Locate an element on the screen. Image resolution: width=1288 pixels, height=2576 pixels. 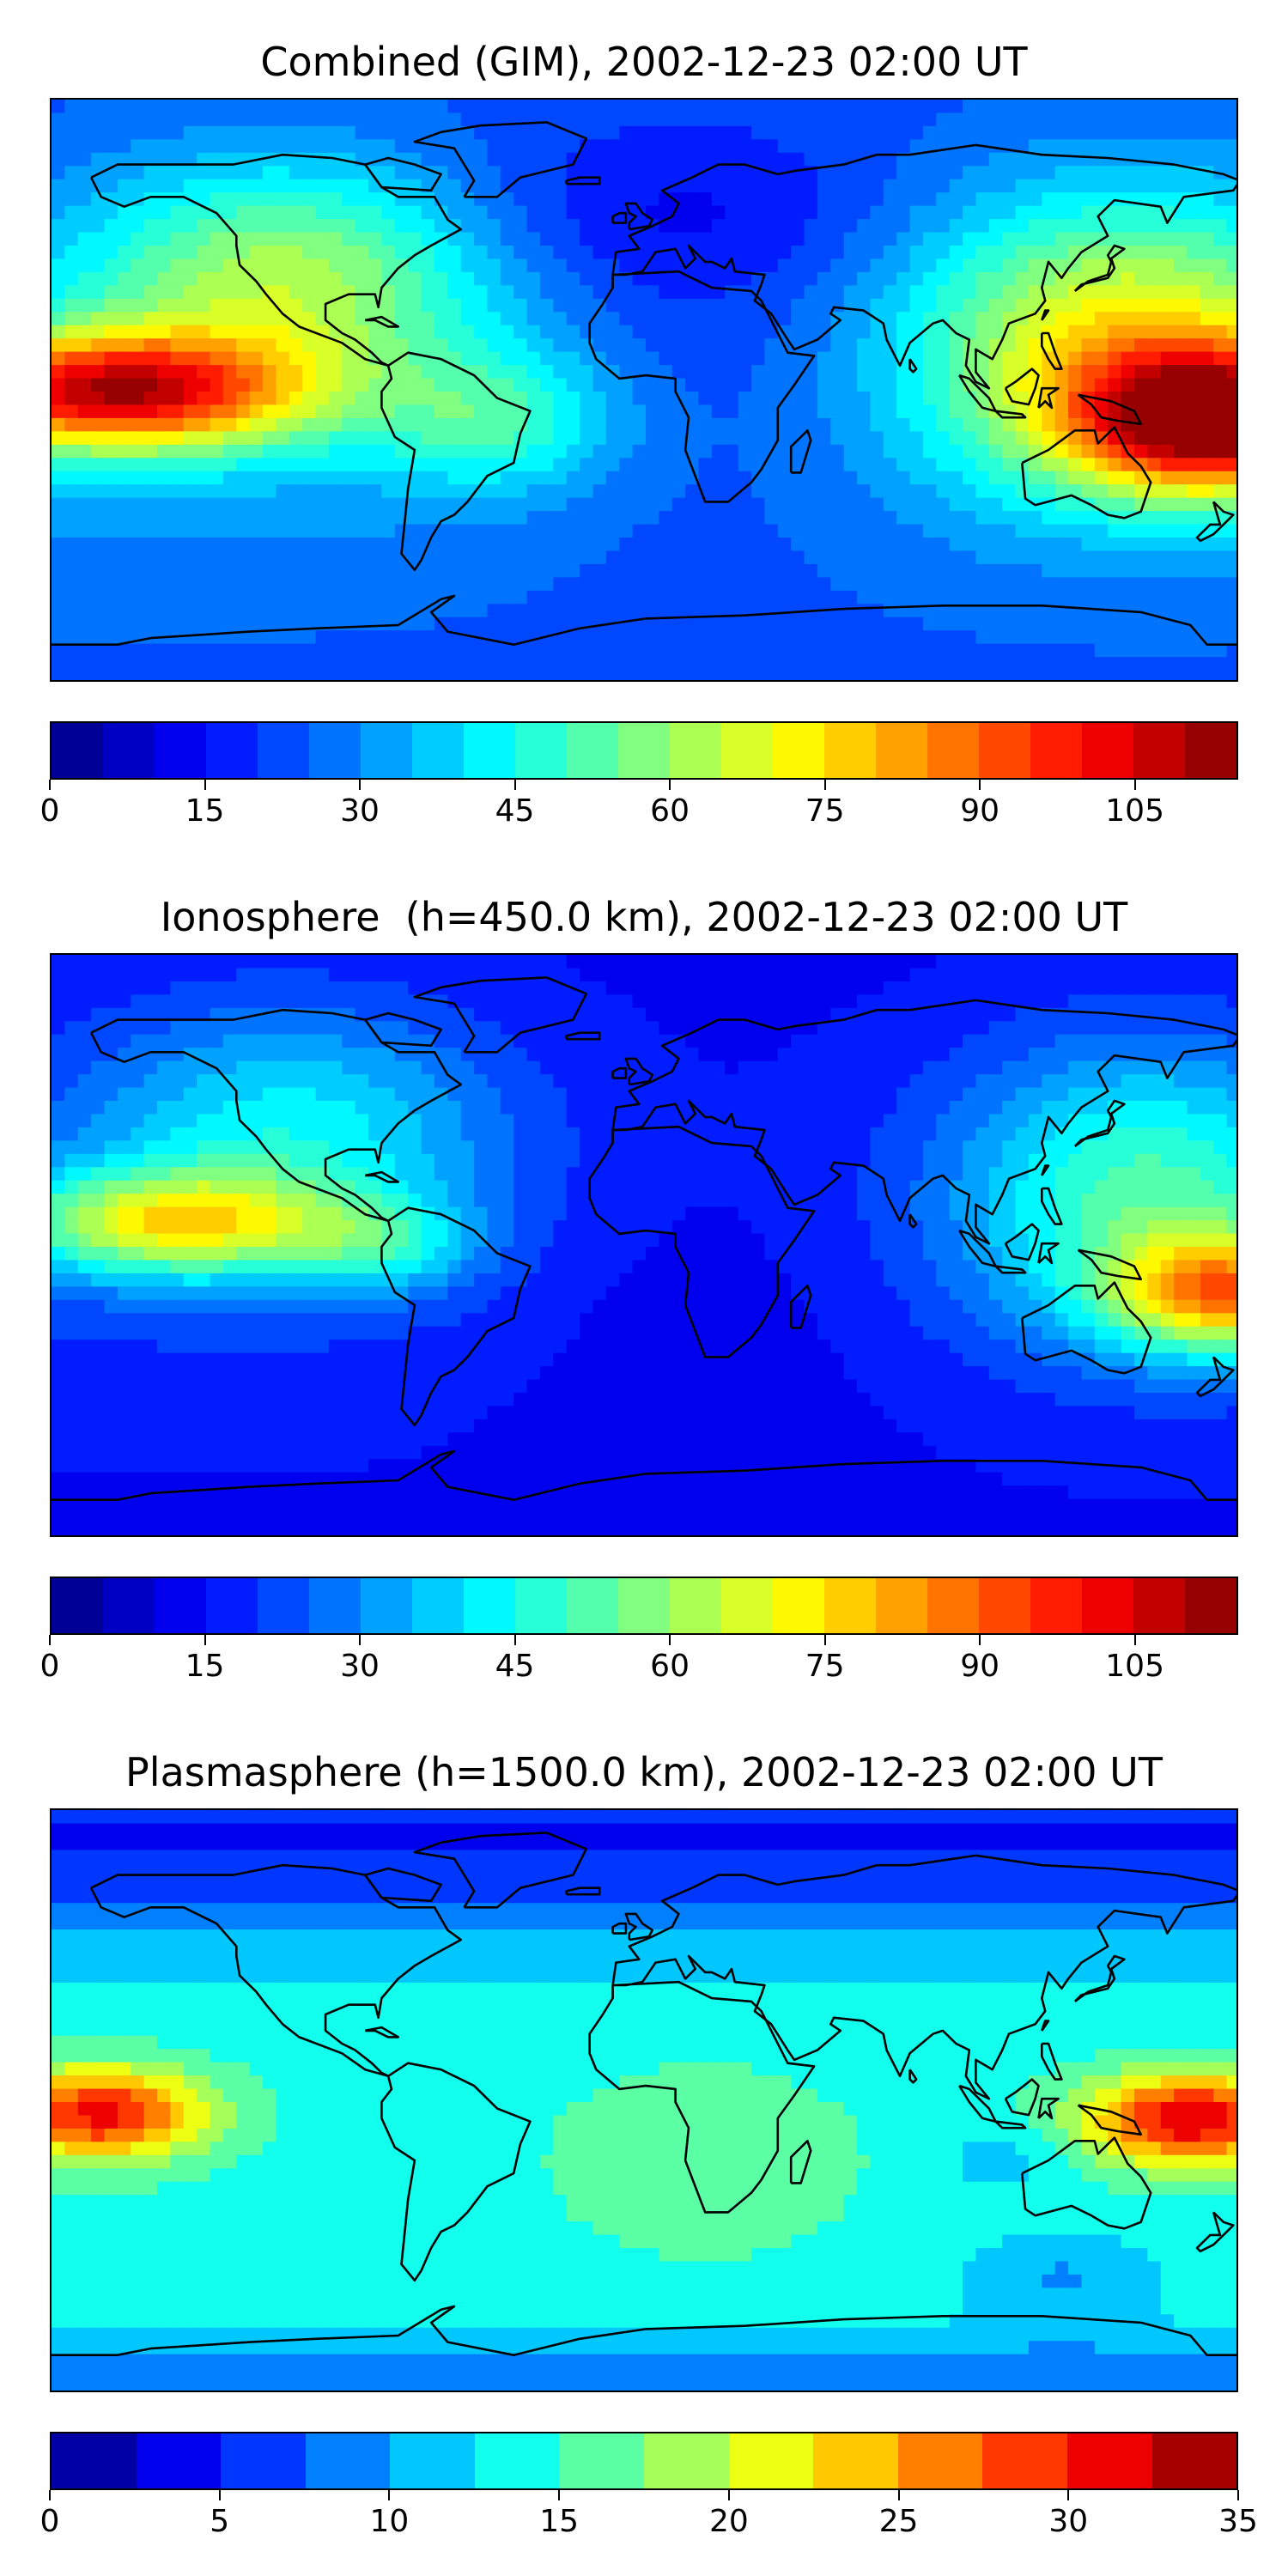
colorbar-tick-label: 25 is located at coordinates (899, 2522).